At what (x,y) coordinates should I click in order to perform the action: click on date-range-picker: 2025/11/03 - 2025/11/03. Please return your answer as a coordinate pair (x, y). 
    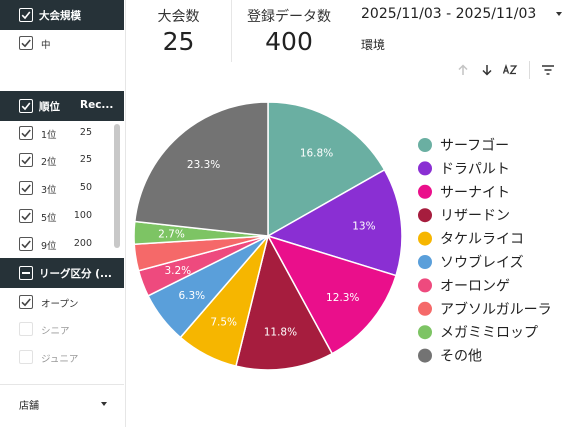
    Looking at the image, I should click on (455, 14).